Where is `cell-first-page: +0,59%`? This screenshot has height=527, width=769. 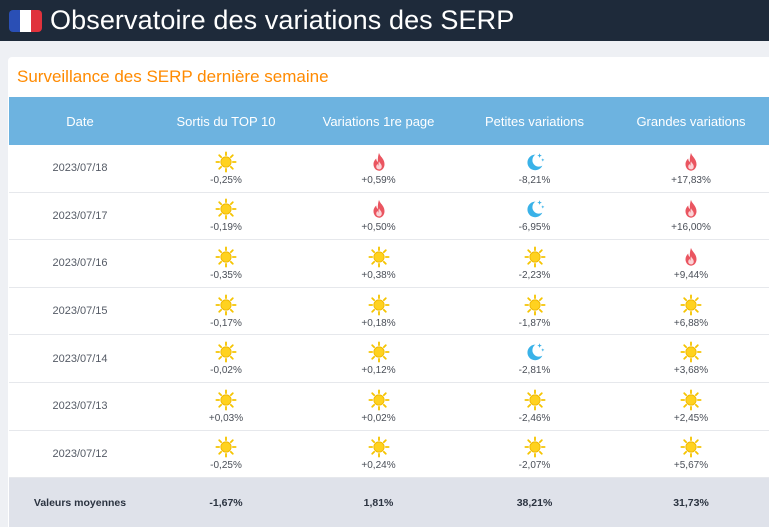 cell-first-page: +0,59% is located at coordinates (378, 168).